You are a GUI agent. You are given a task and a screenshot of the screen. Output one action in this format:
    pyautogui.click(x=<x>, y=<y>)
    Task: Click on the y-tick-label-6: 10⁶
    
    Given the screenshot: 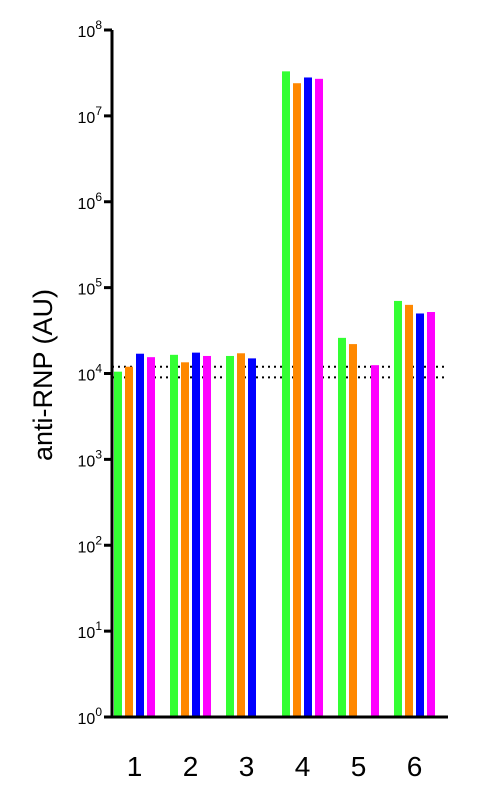 What is the action you would take?
    pyautogui.click(x=90, y=201)
    